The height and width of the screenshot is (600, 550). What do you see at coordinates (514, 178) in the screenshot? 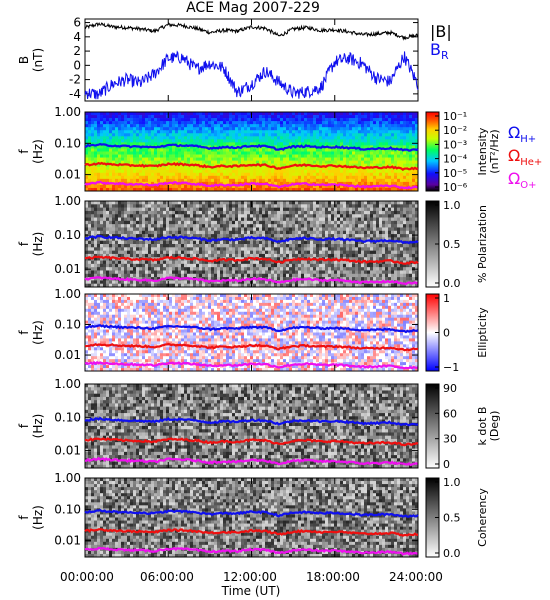
I see `legend-symbol: Ω` at bounding box center [514, 178].